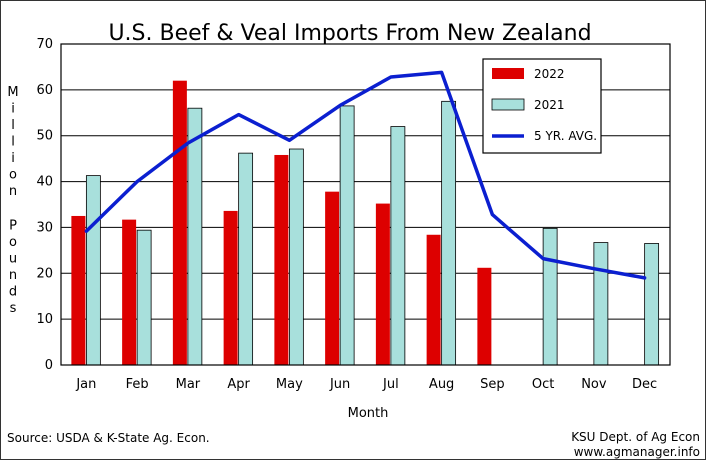 The height and width of the screenshot is (461, 707). Describe the element at coordinates (44, 205) in the screenshot. I see `y-axis-ticks: 0 10 20 30 40 50 60 70` at that location.